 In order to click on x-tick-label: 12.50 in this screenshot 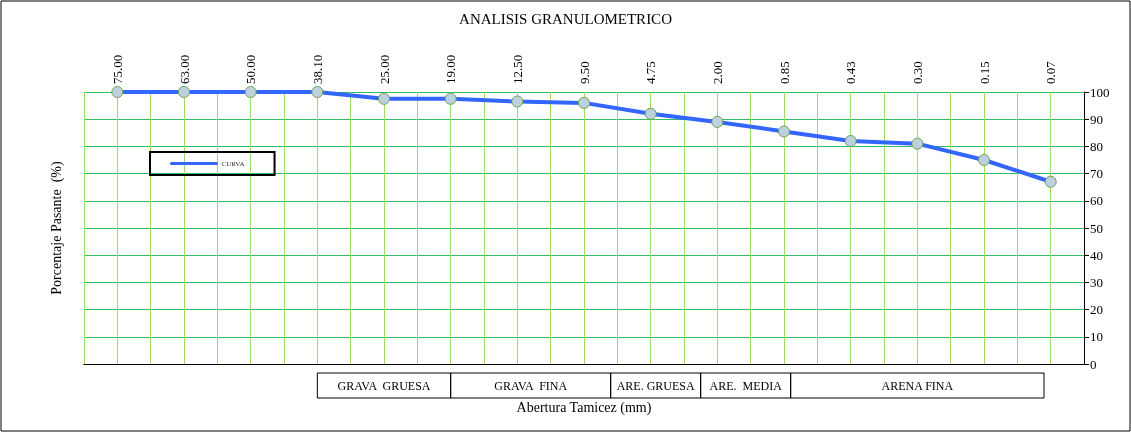, I will do `click(517, 69)`.